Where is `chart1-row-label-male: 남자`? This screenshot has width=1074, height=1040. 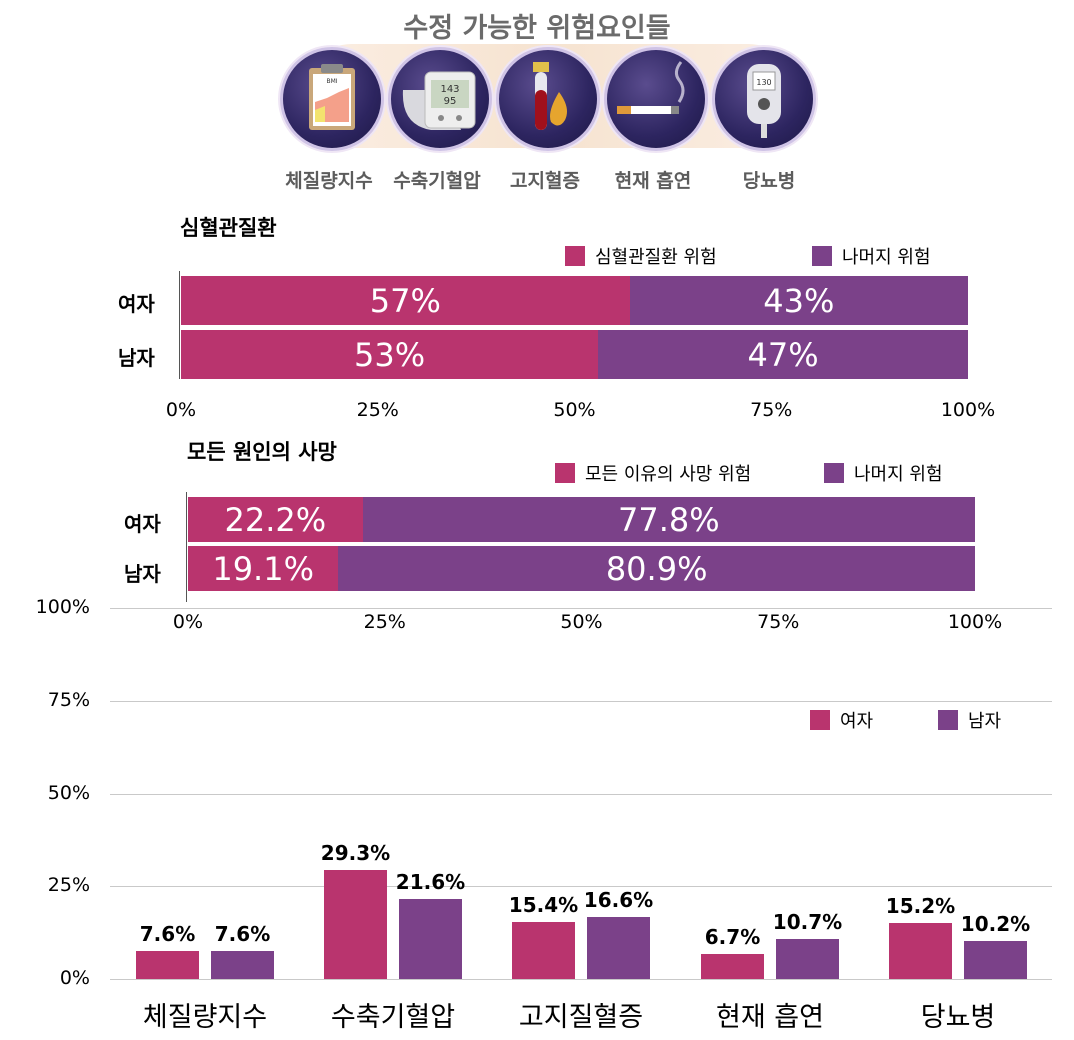 chart1-row-label-male: 남자 is located at coordinates (136, 356).